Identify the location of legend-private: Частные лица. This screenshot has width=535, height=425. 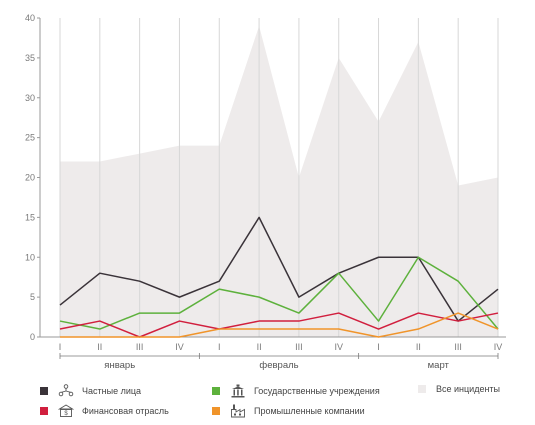
(90, 391).